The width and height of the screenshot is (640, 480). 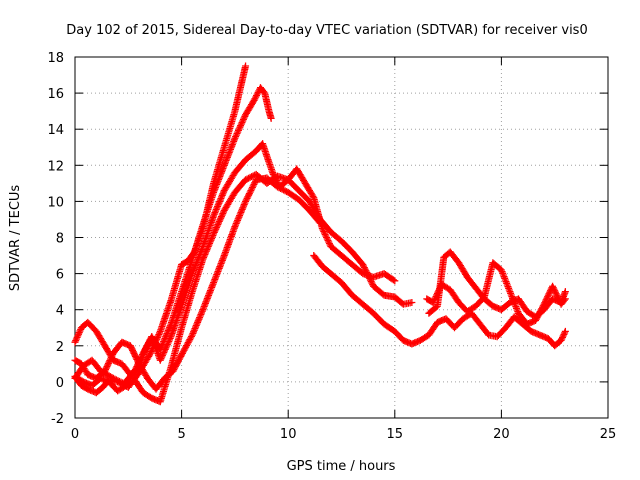 What do you see at coordinates (55, 58) in the screenshot?
I see `y-tick-label: 18` at bounding box center [55, 58].